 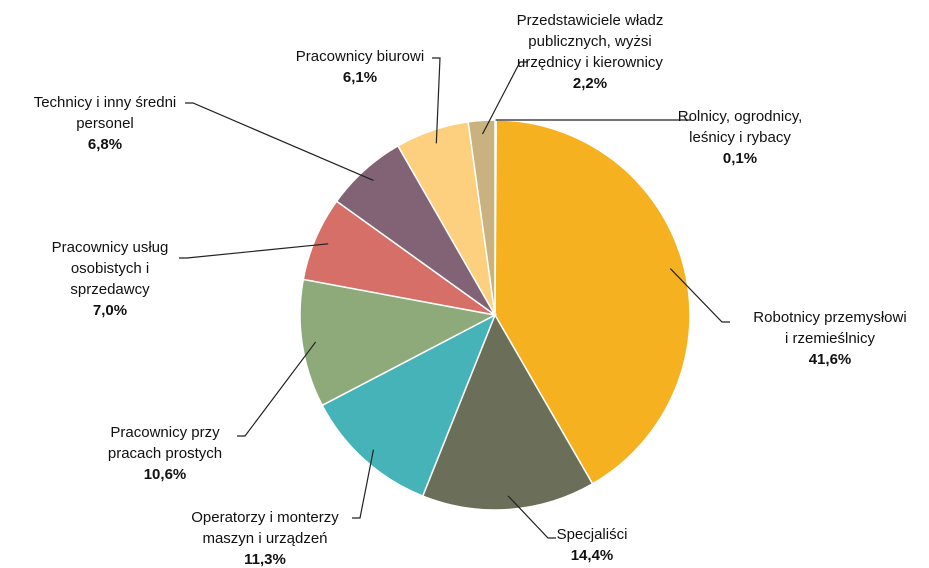 I want to click on slice-label: osobistych i, so click(x=110, y=268).